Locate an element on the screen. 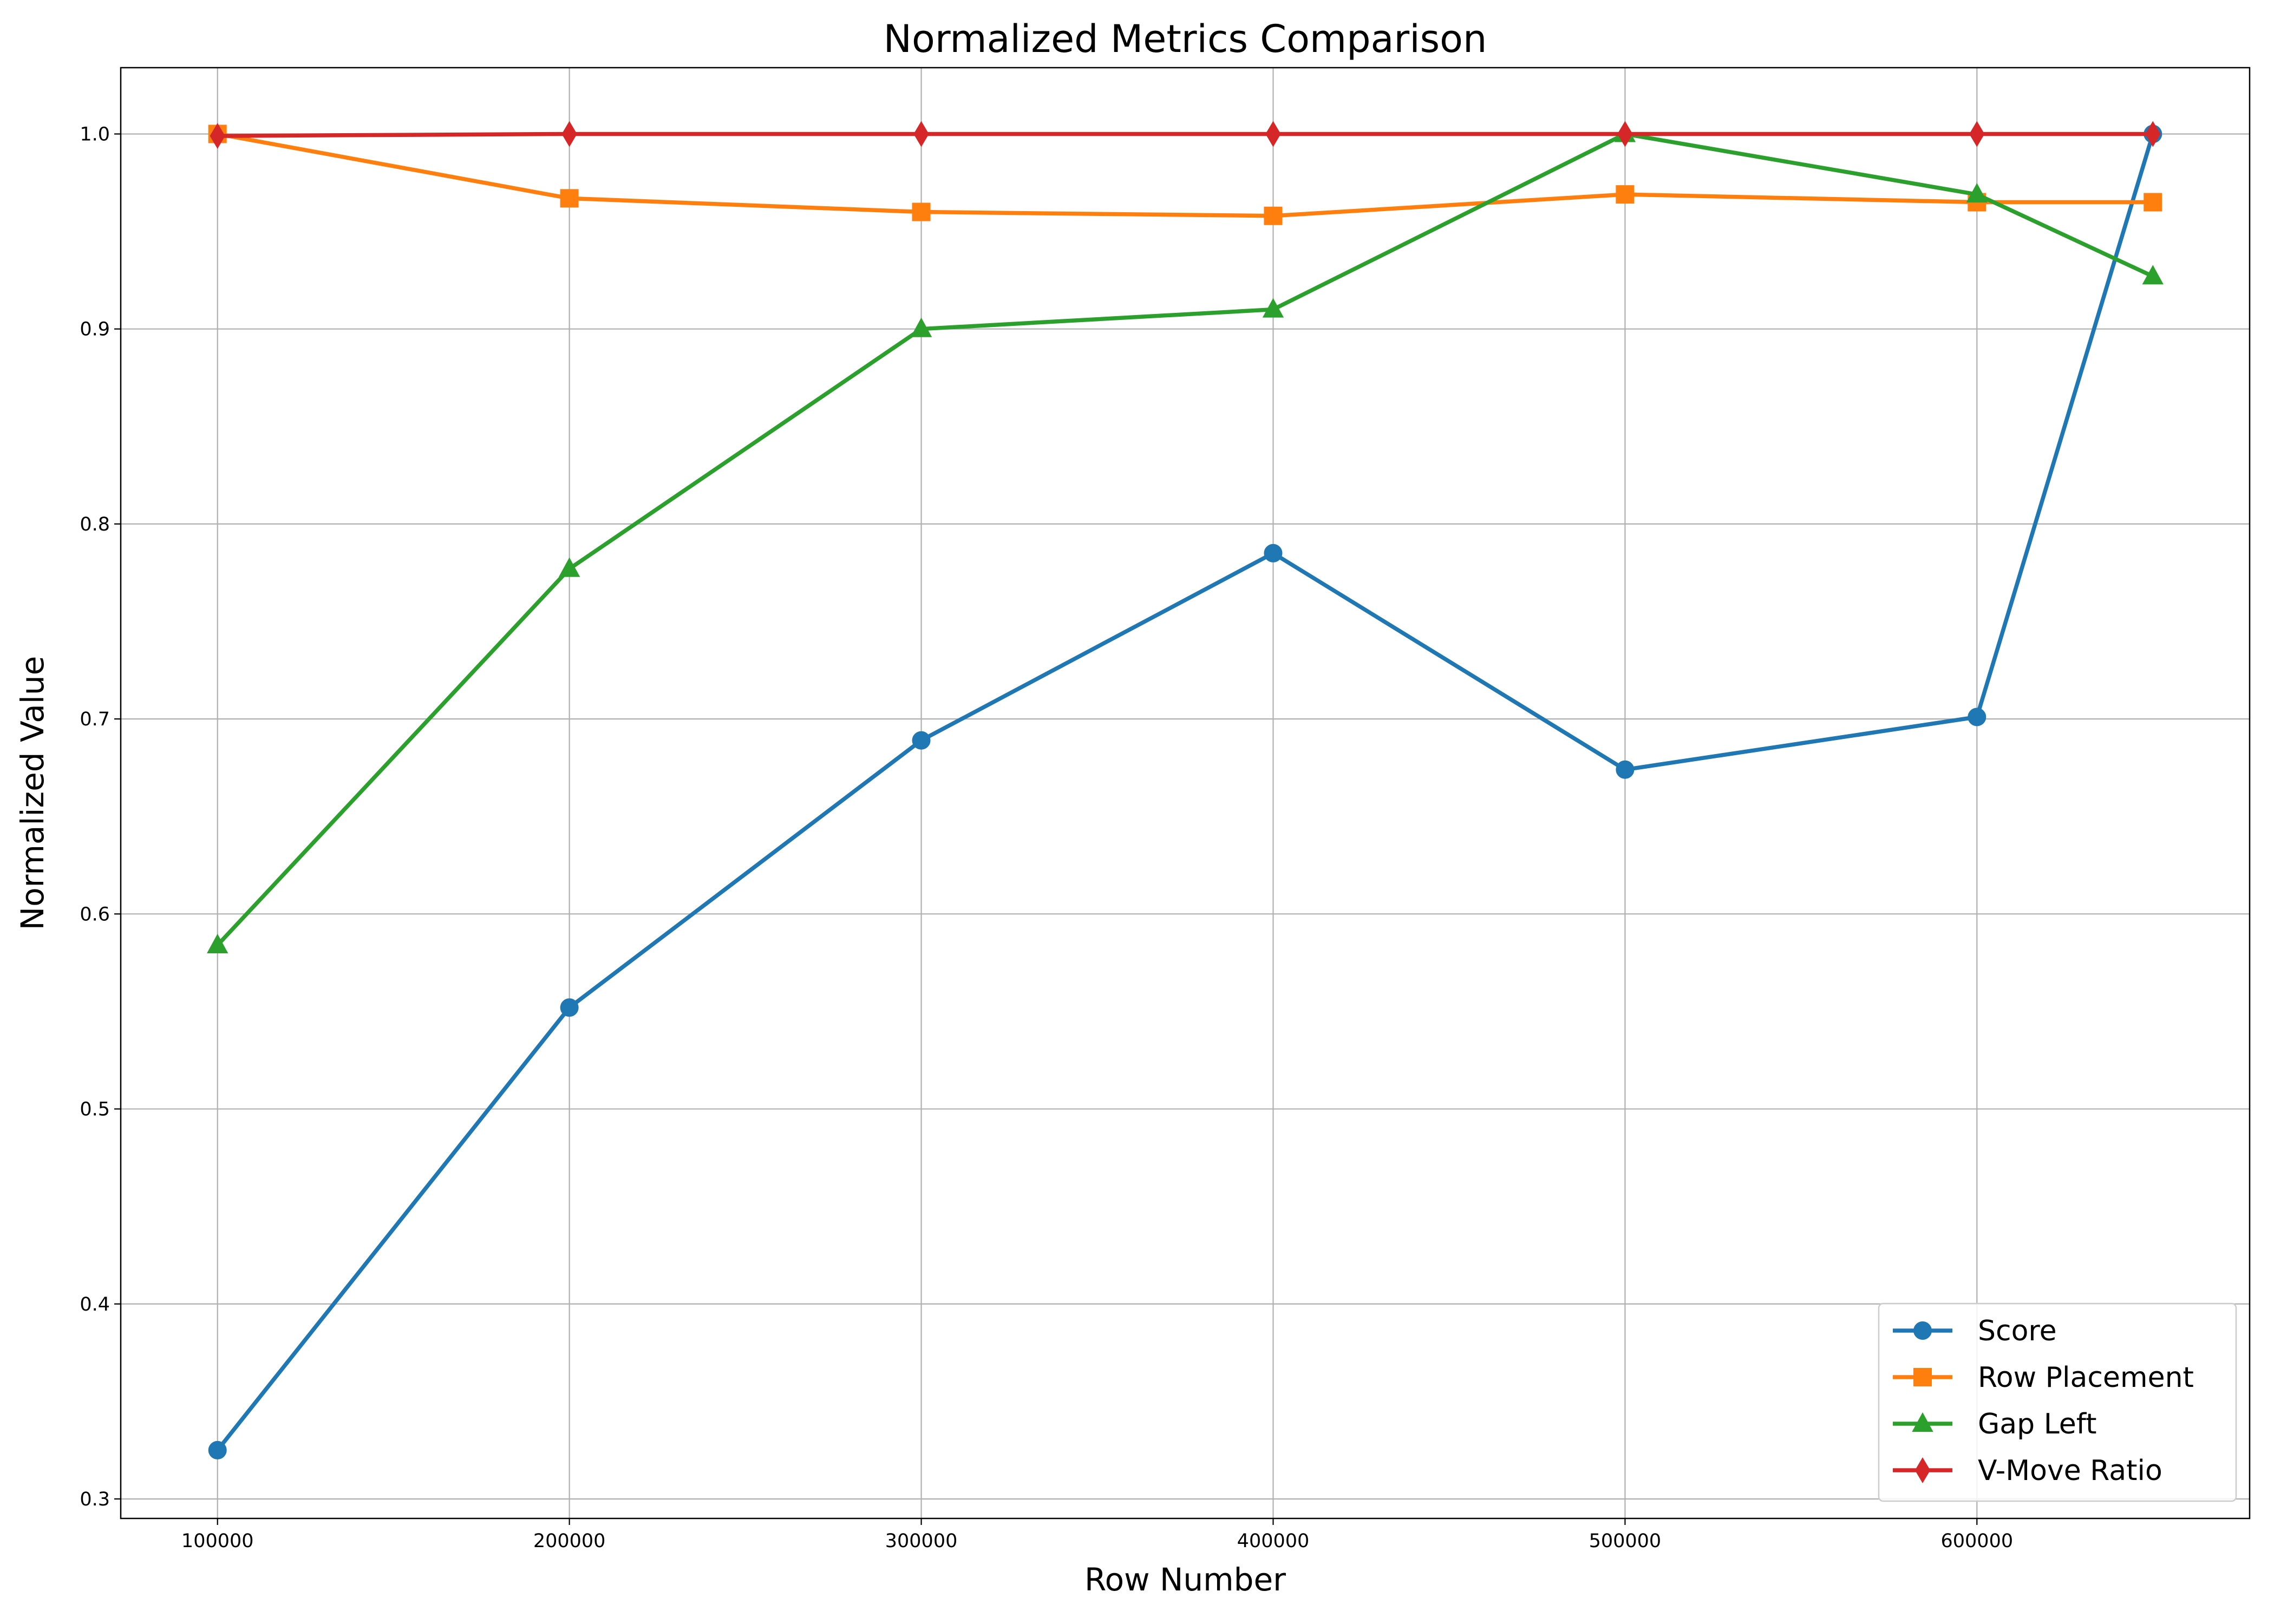 This screenshot has height=1624, width=2274. series-v-move-ratio is located at coordinates (1186, 135).